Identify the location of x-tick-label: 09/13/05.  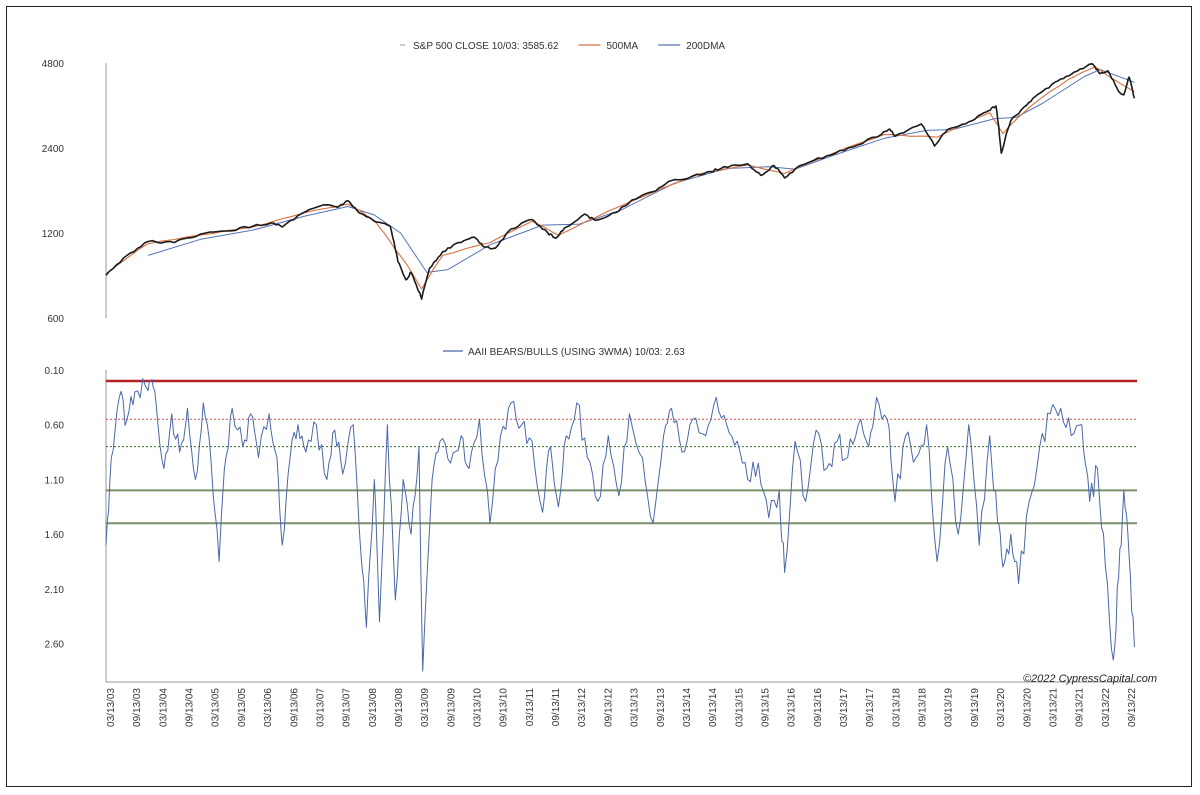
(242, 707).